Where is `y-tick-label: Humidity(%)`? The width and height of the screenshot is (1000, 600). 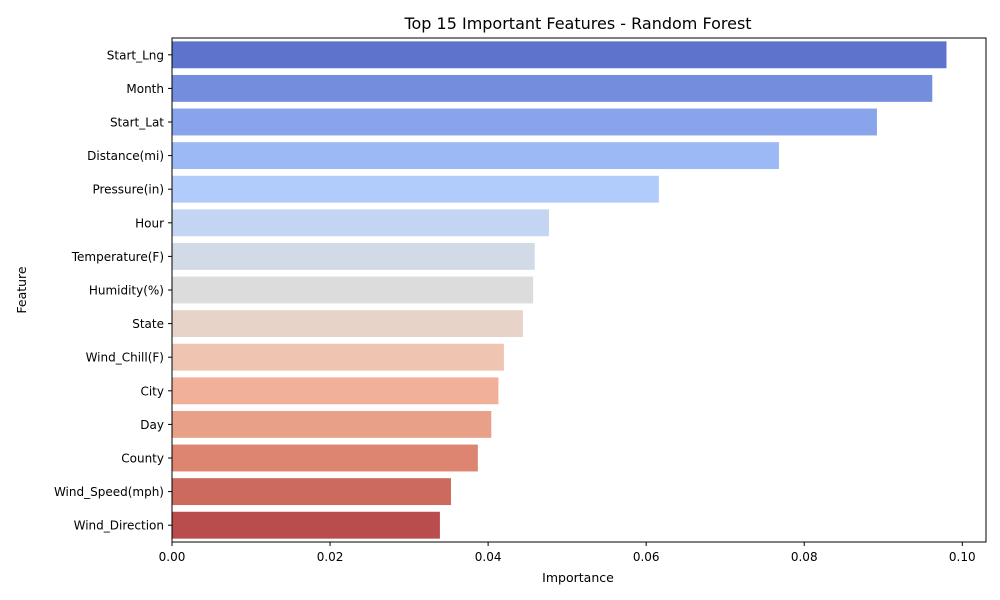
y-tick-label: Humidity(%) is located at coordinates (126, 291).